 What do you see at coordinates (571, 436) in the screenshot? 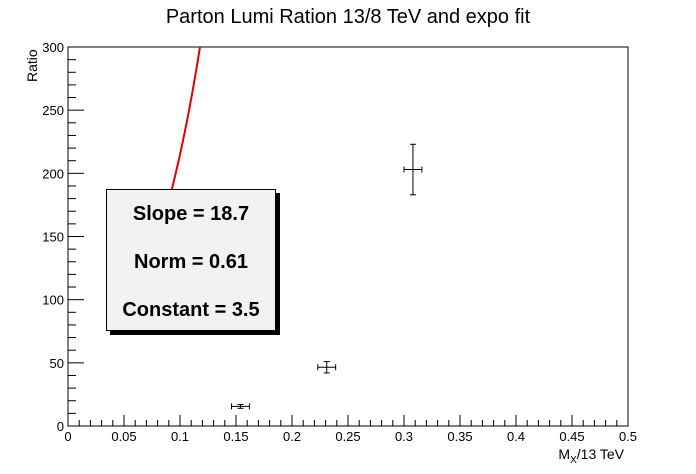
I see `x-tick-label: 0.45` at bounding box center [571, 436].